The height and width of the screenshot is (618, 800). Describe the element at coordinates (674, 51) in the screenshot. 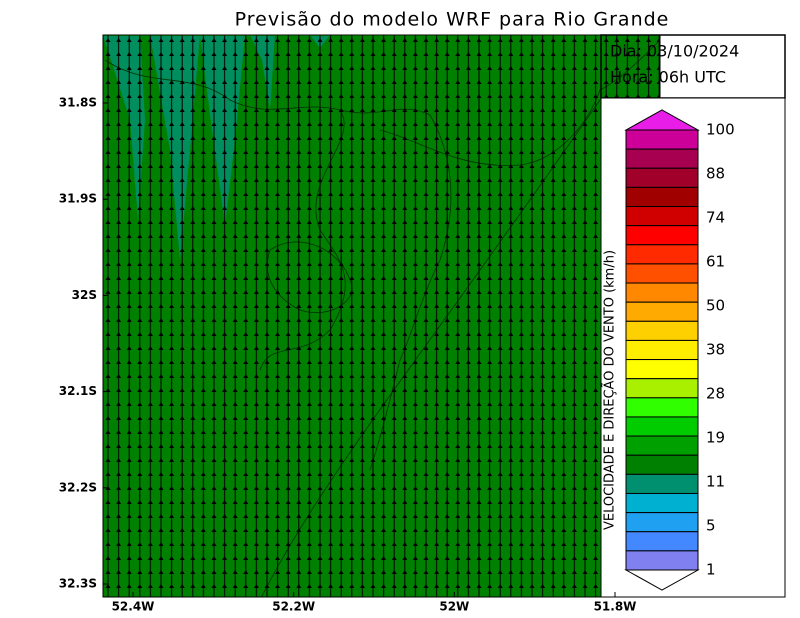

I see `date: Dia: 03/10/2024` at that location.